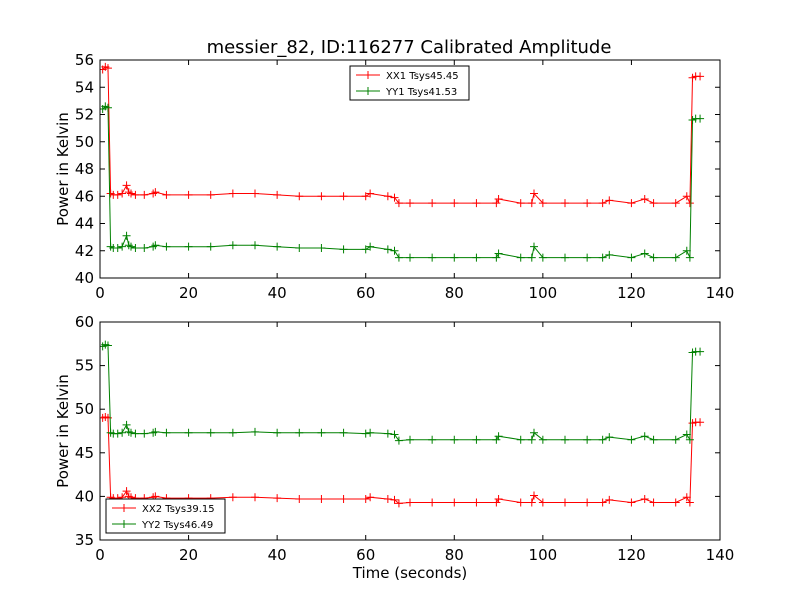  I want to click on y-tick-label: 54, so click(84, 87).